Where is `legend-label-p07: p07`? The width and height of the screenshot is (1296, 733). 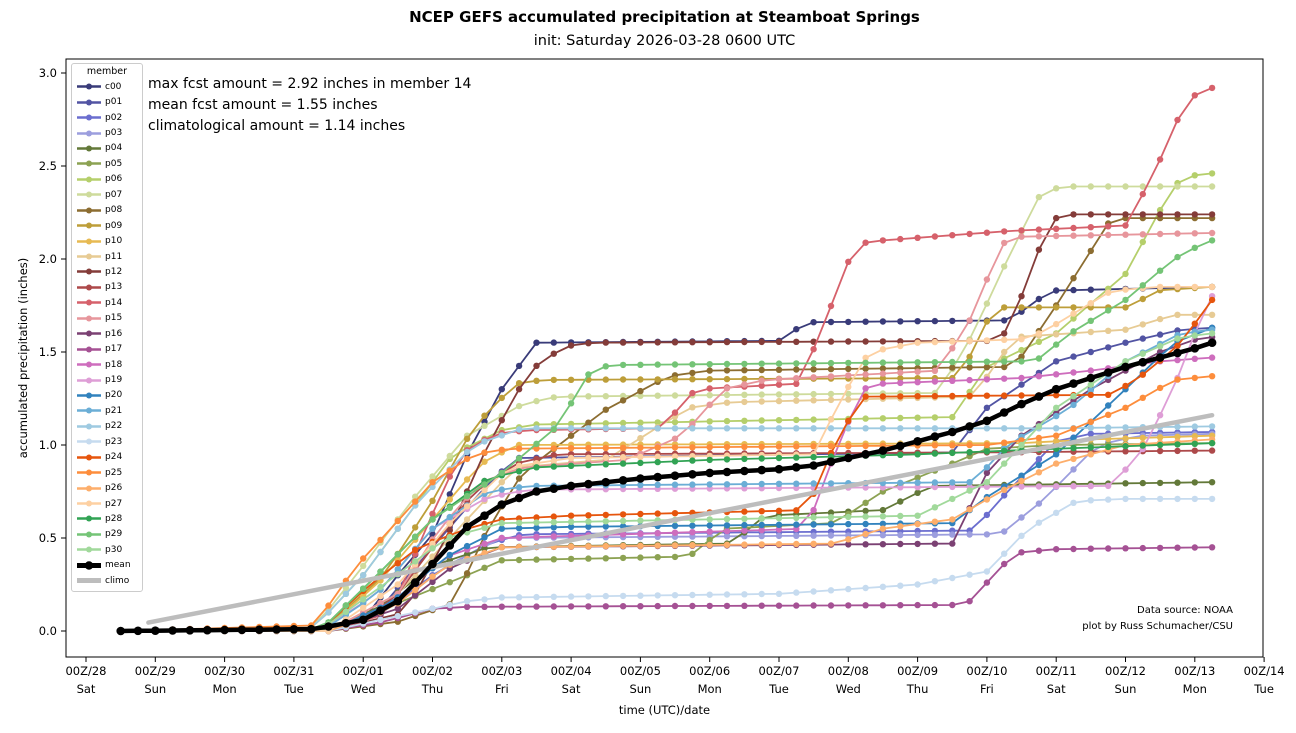 legend-label-p07: p07 is located at coordinates (114, 194).